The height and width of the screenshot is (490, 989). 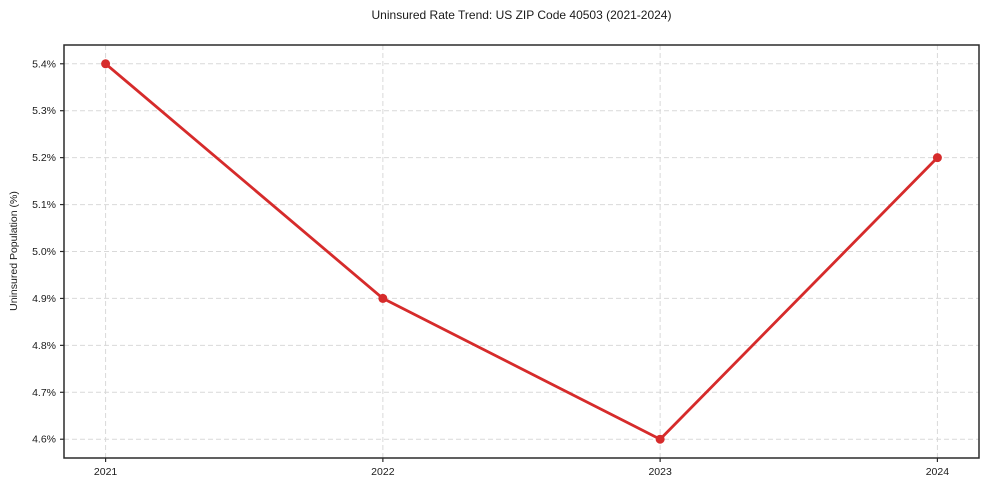 I want to click on y-tick-label: 4.6%, so click(x=44, y=440).